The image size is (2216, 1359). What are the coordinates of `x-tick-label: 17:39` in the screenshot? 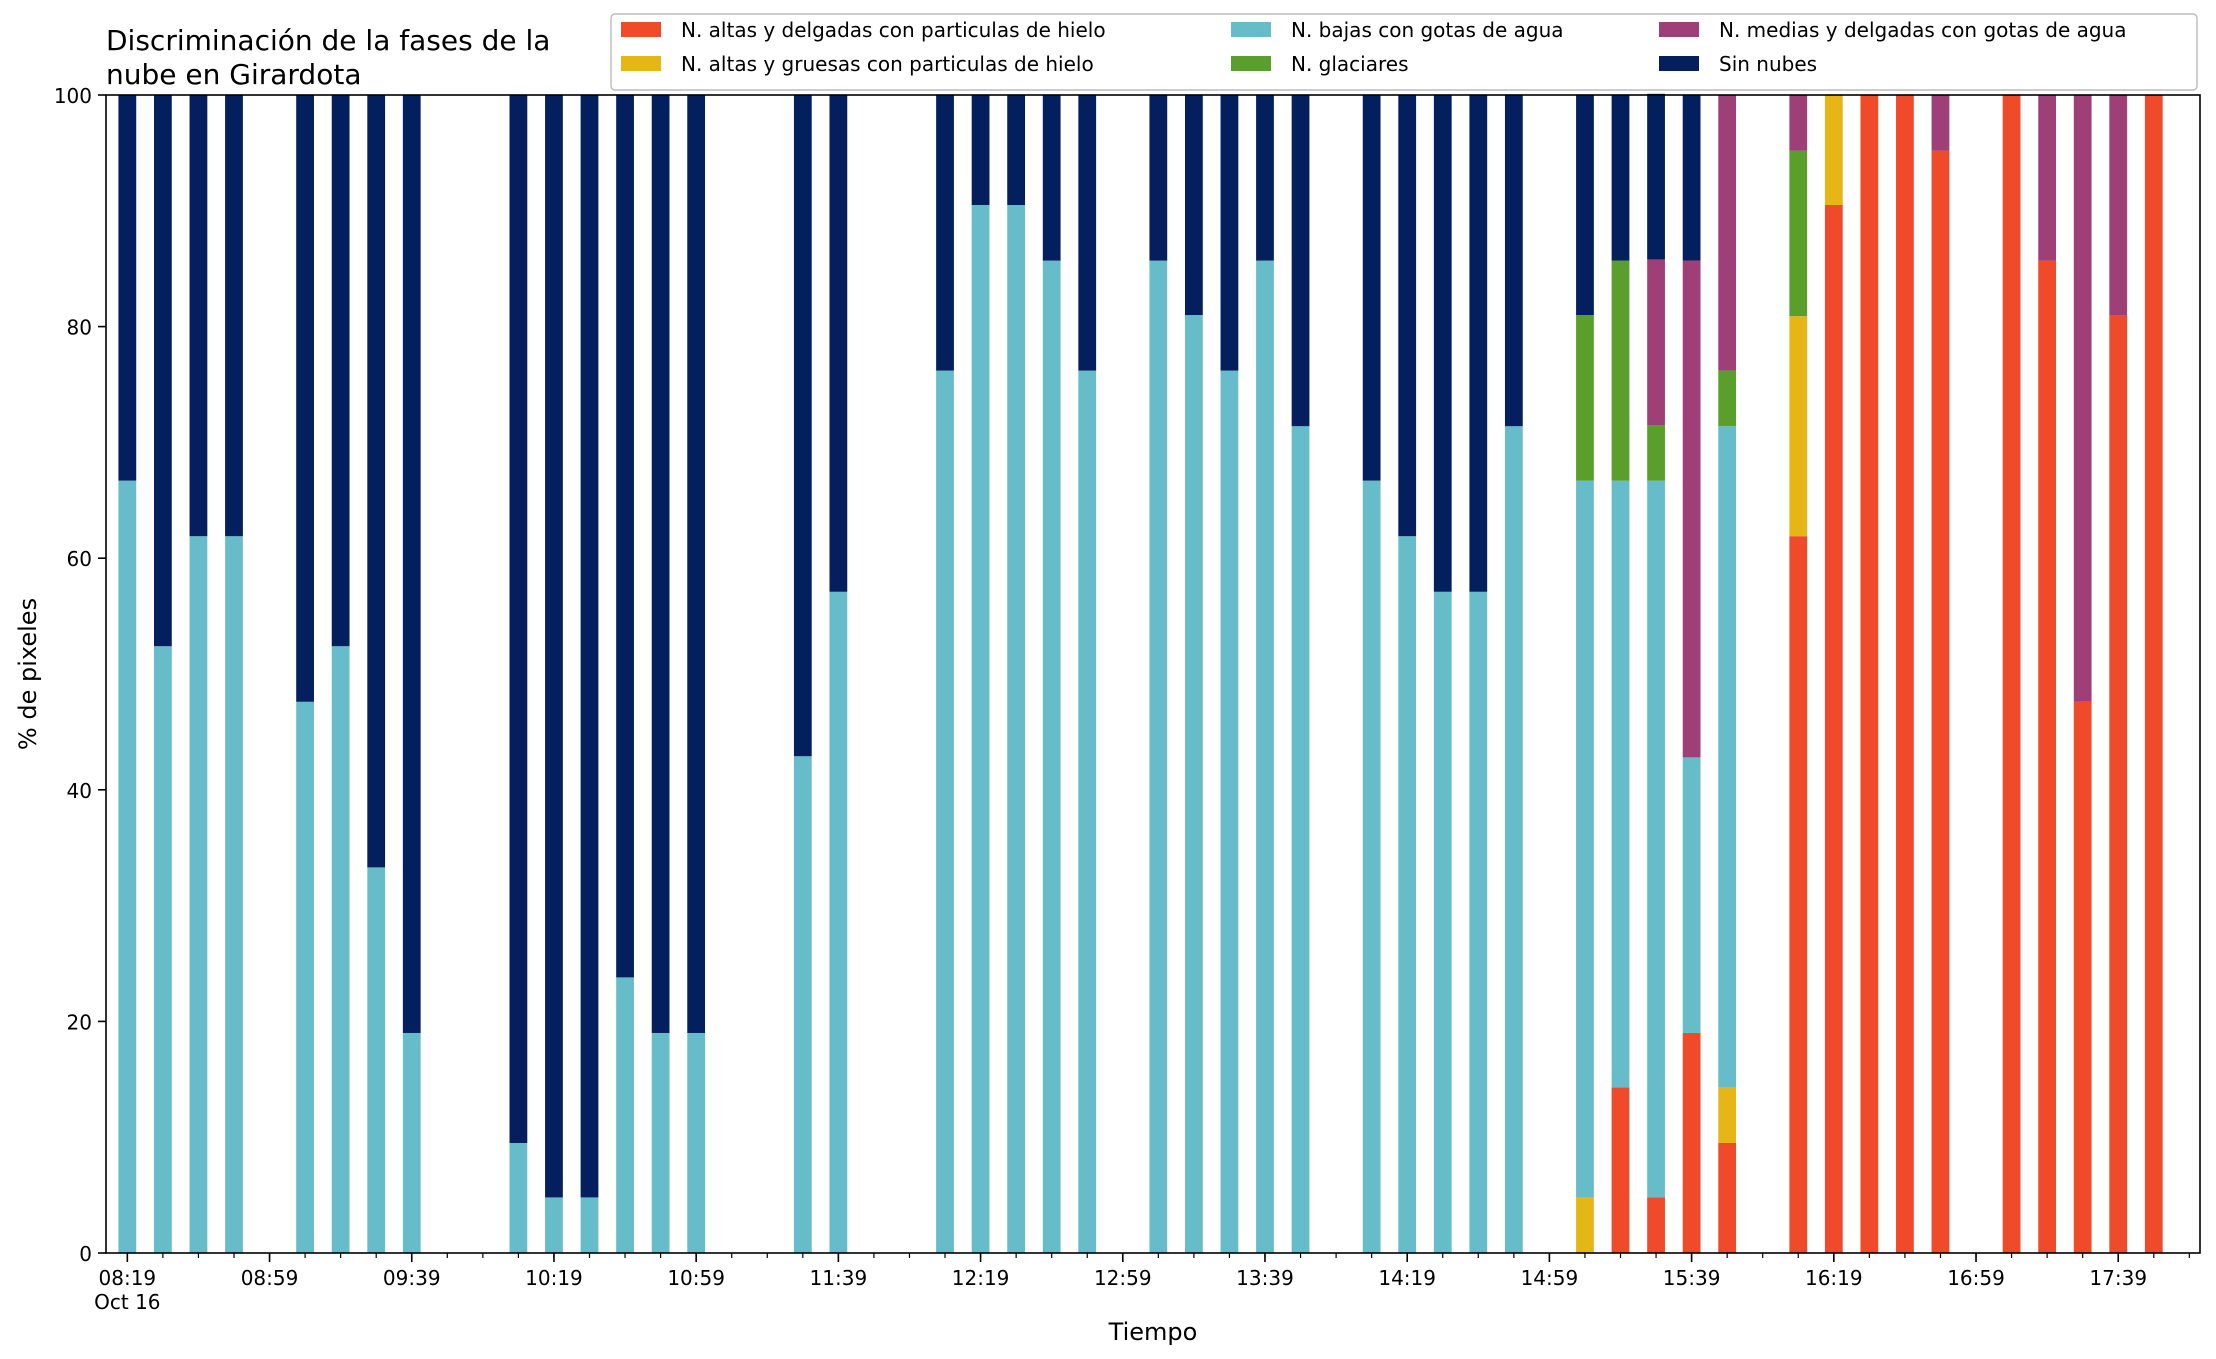 It's located at (2118, 1278).